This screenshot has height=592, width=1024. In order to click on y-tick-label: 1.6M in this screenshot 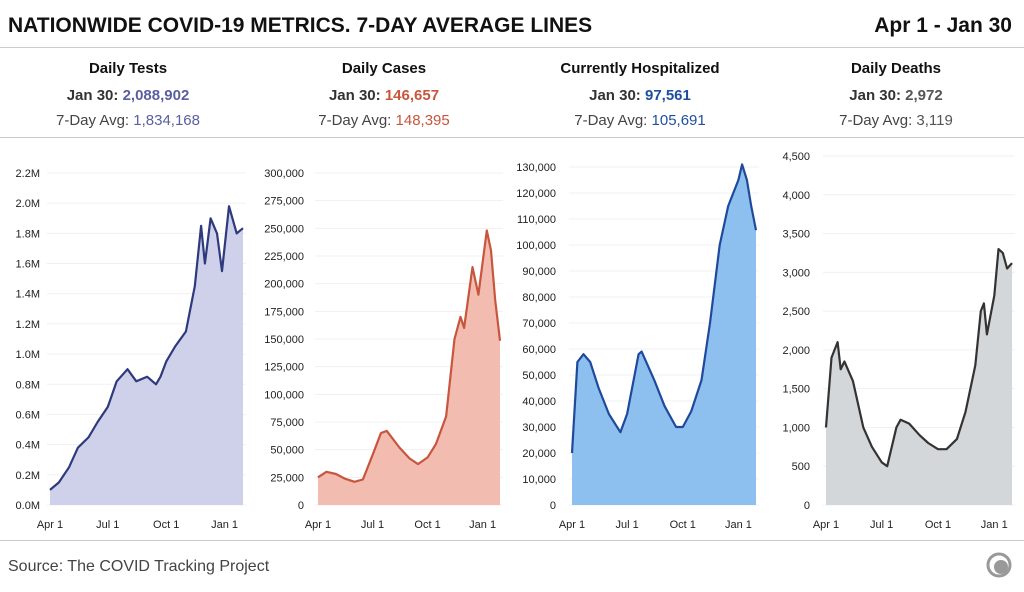, I will do `click(28, 265)`.